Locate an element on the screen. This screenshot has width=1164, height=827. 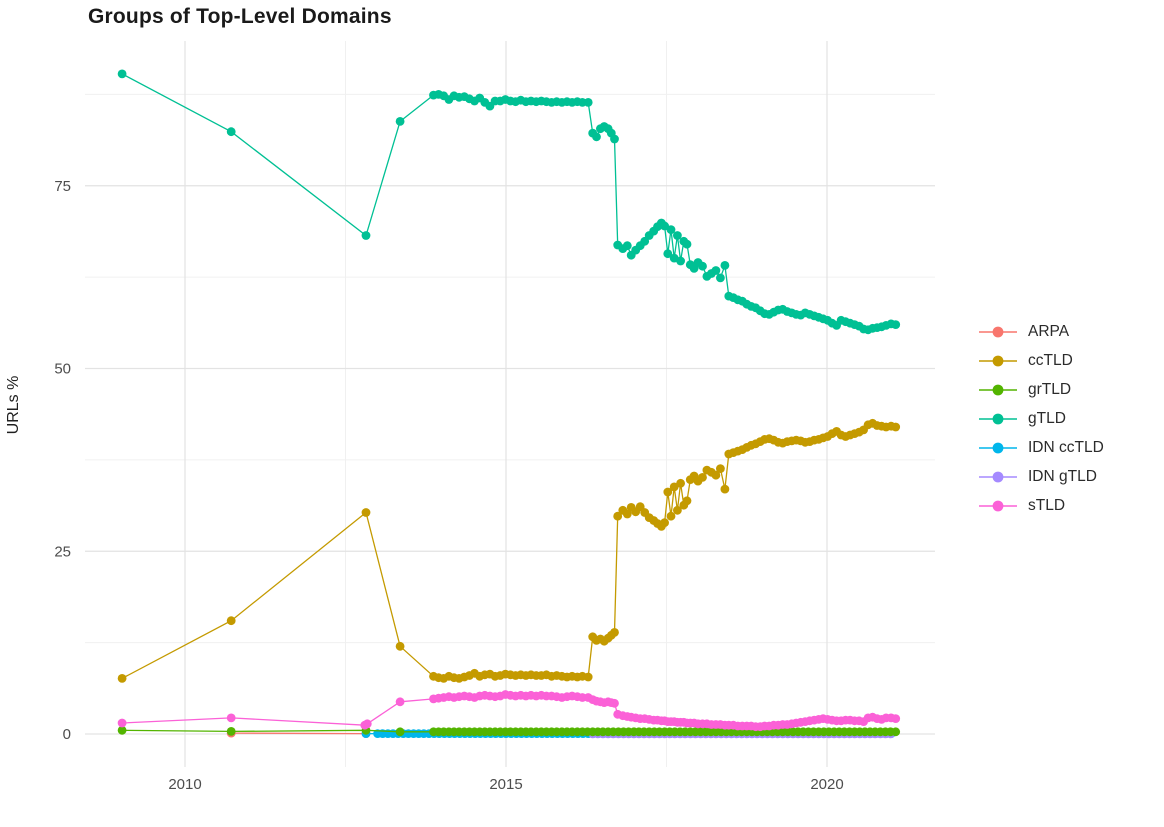
legend-item-idn-gtld: IDN gTLD is located at coordinates (1040, 476).